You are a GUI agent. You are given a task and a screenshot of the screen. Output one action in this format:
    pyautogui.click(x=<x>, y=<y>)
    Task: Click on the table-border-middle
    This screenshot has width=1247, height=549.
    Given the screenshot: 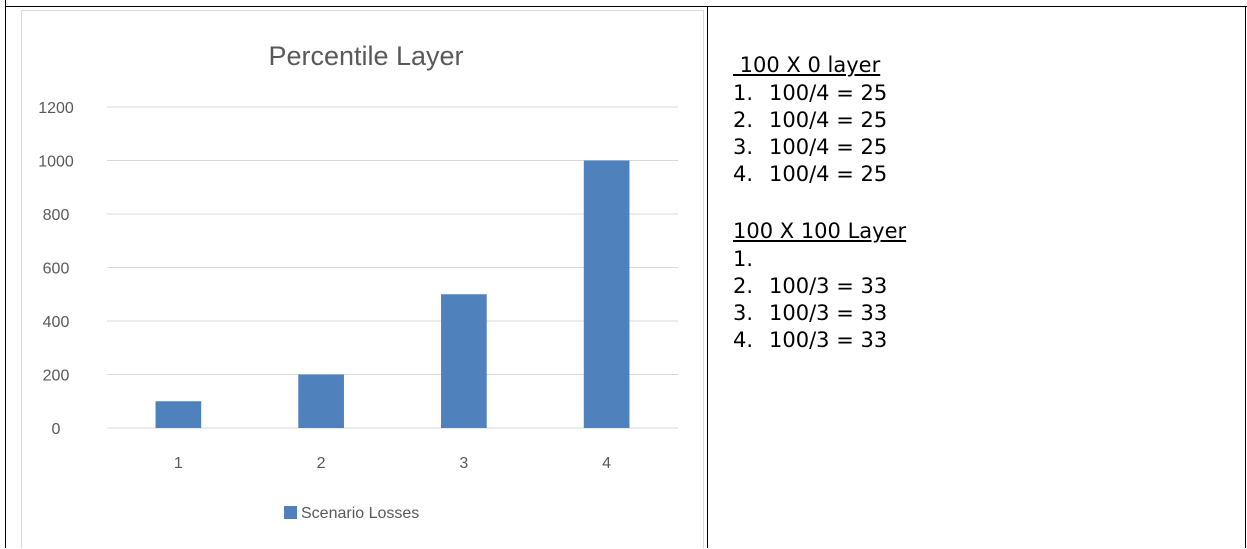 What is the action you would take?
    pyautogui.click(x=707, y=277)
    